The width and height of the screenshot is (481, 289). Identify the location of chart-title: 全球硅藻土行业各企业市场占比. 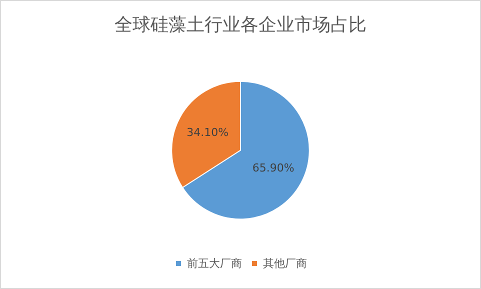
(240, 25).